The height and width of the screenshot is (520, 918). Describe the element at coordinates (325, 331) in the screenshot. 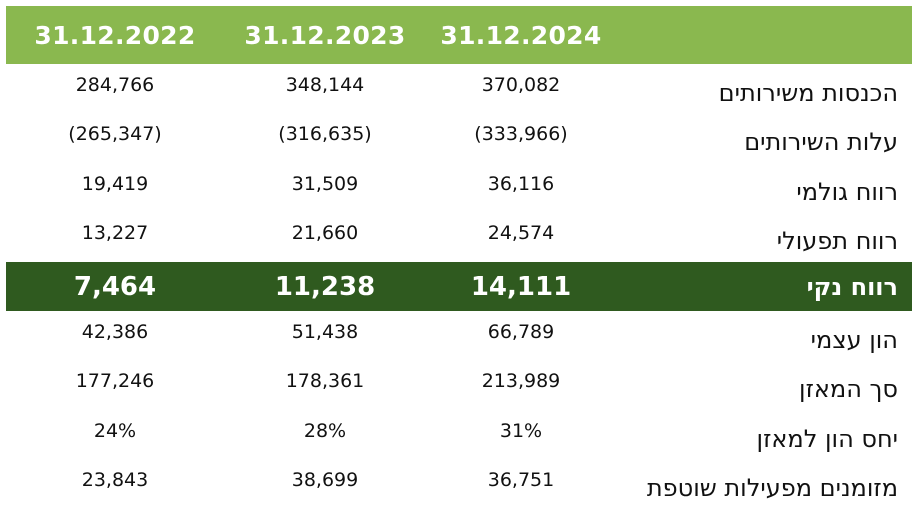

I see `value-2023: 51,438` at that location.